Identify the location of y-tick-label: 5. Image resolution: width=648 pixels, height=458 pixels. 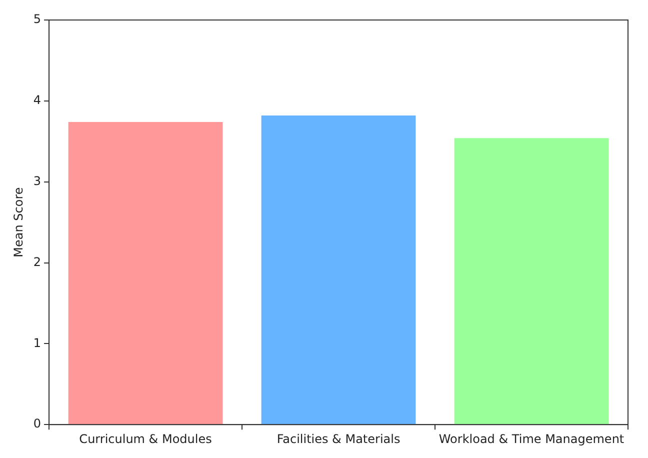
(37, 19).